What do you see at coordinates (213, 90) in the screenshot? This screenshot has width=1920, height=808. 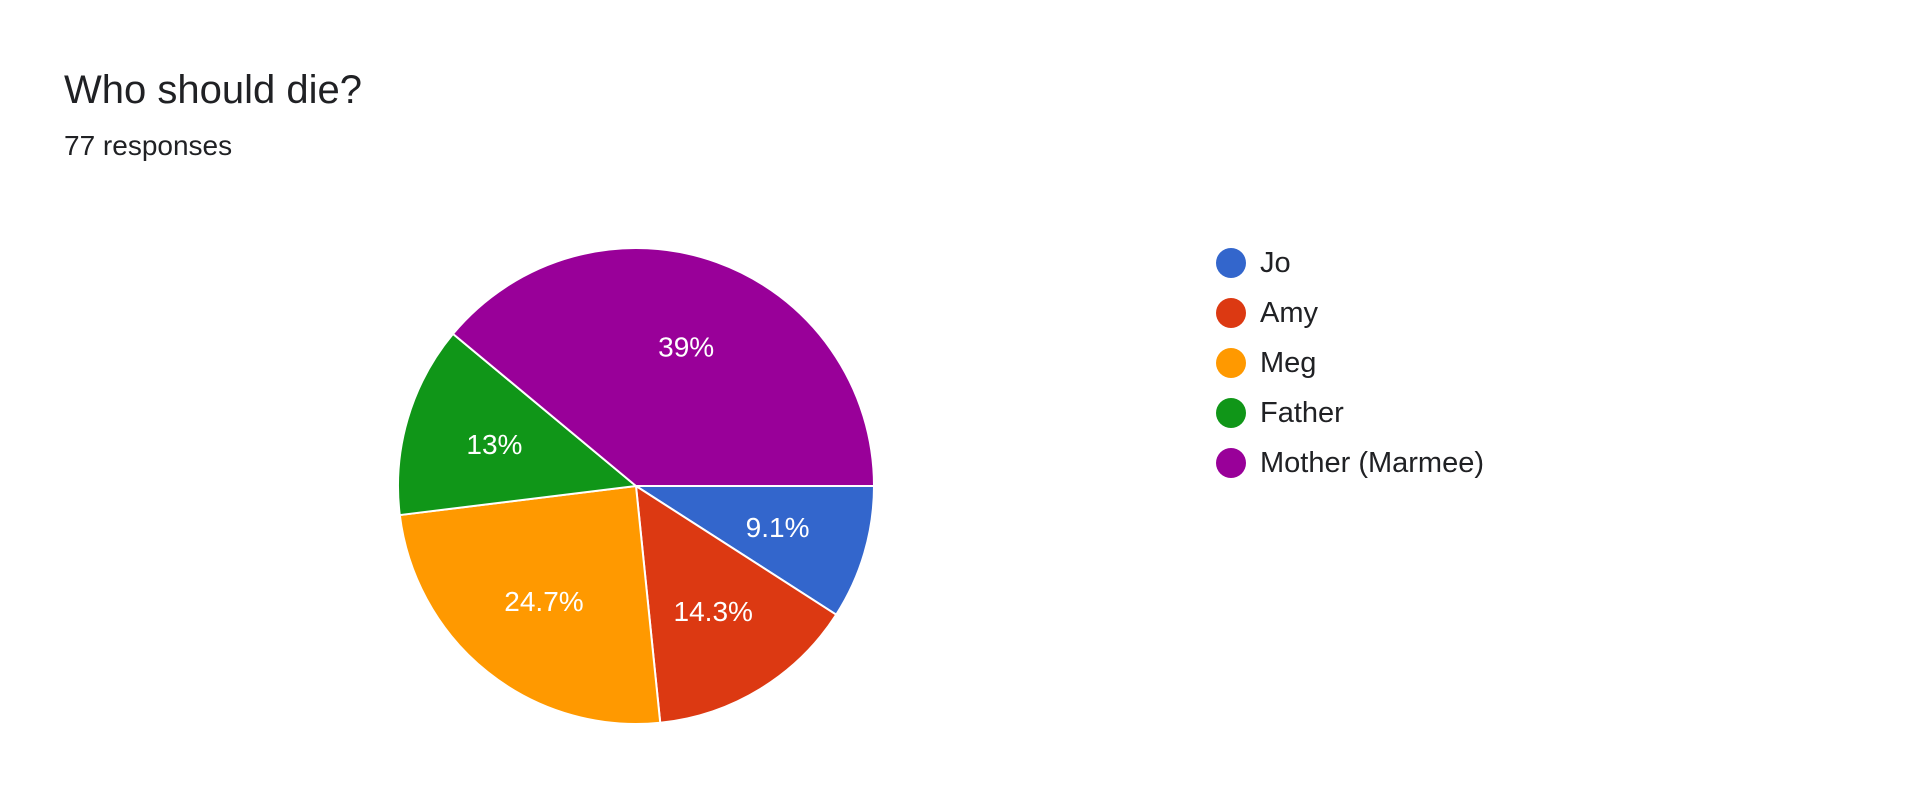 I see `page-title: Who should die?` at bounding box center [213, 90].